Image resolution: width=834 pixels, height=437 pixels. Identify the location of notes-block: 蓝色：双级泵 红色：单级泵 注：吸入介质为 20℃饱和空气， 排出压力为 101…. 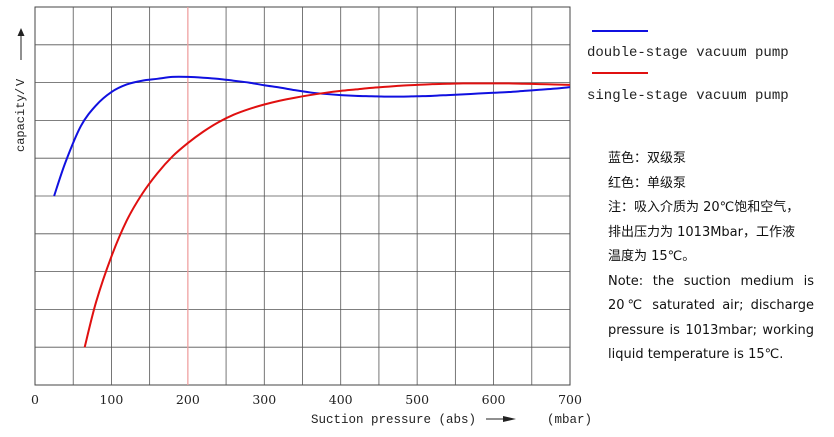
(711, 257).